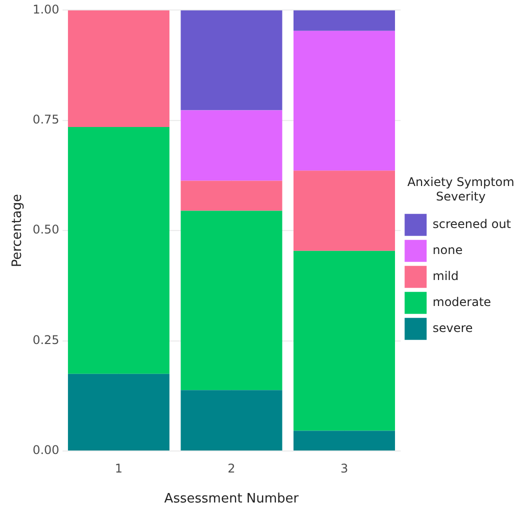  What do you see at coordinates (460, 189) in the screenshot?
I see `legend-title: Anxiety Symptom Severity` at bounding box center [460, 189].